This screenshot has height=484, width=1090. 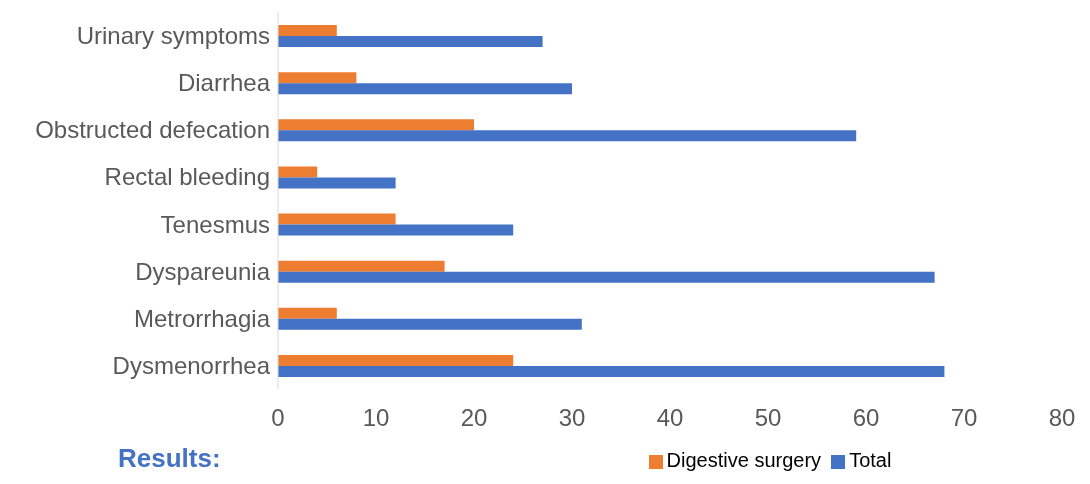 What do you see at coordinates (1062, 418) in the screenshot?
I see `x-tick-label: 80` at bounding box center [1062, 418].